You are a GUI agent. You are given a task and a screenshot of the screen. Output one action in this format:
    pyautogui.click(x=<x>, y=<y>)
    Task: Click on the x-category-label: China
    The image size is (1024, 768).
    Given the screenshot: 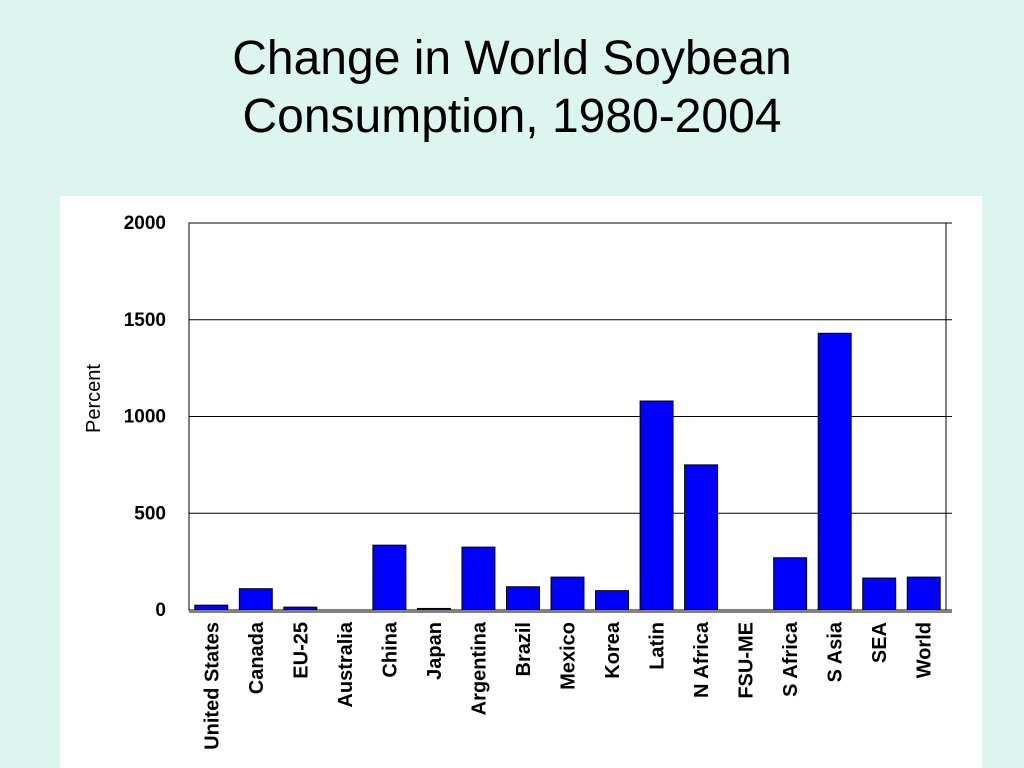 What is the action you would take?
    pyautogui.click(x=390, y=649)
    